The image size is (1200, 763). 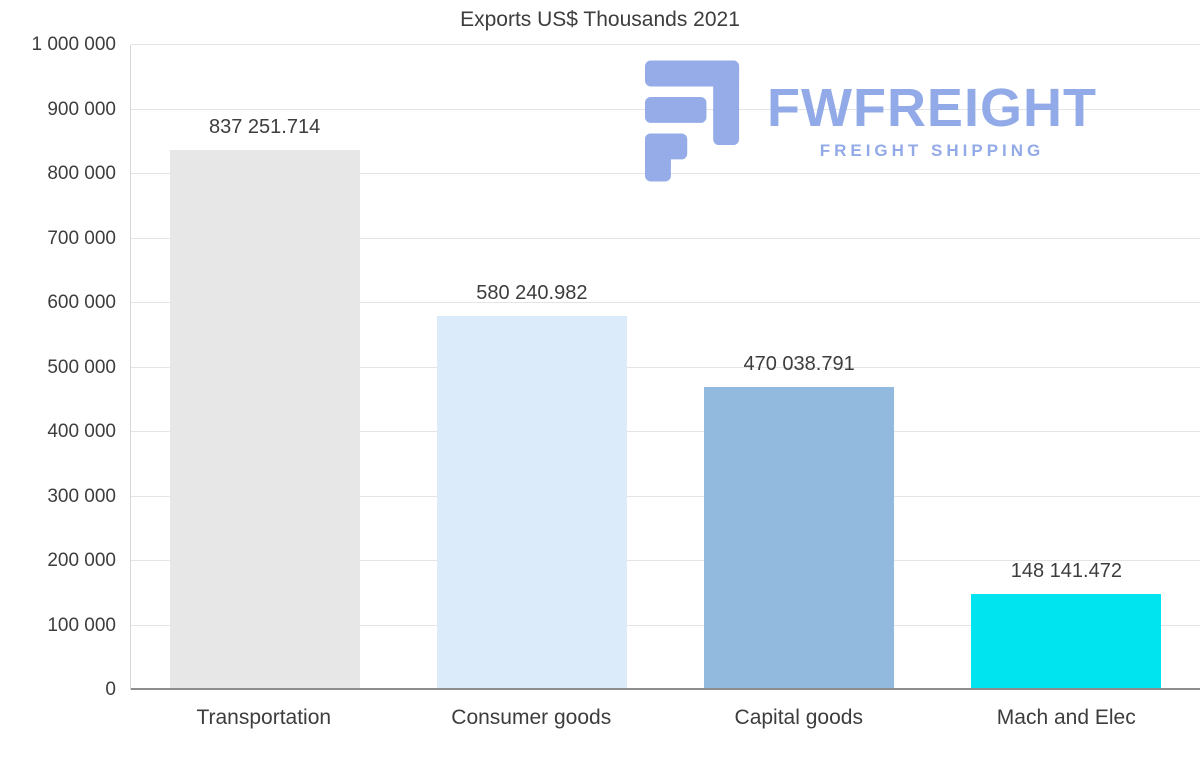 I want to click on y-tick-label: 0, so click(x=110, y=689).